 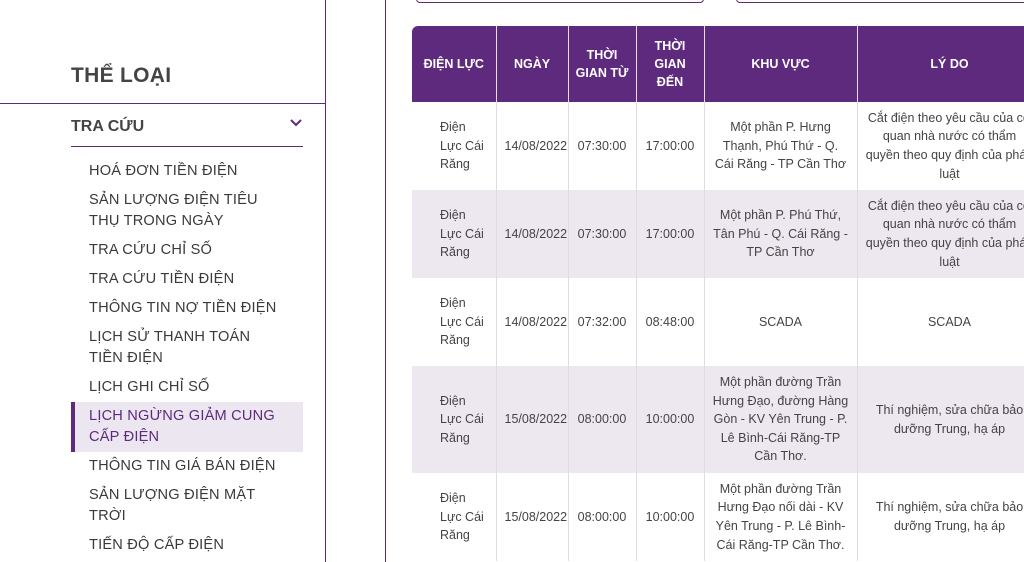 I want to click on cell-time-to: 08:48:00, so click(x=670, y=322).